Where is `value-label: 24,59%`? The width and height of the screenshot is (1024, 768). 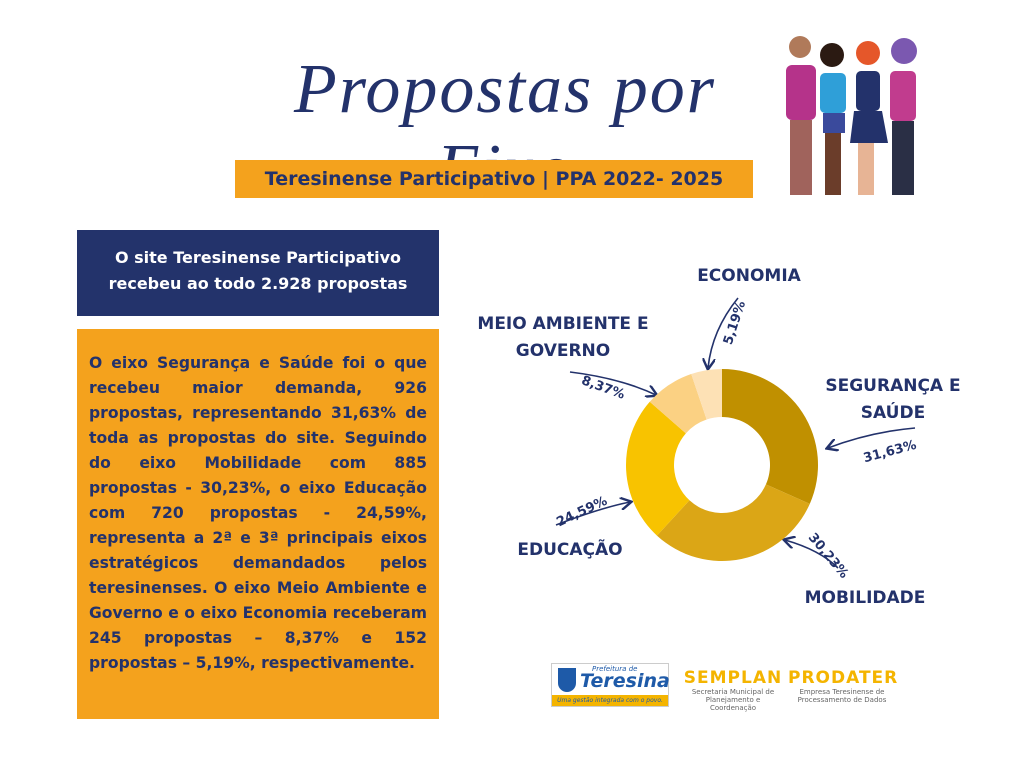
value-label: 24,59% is located at coordinates (581, 512).